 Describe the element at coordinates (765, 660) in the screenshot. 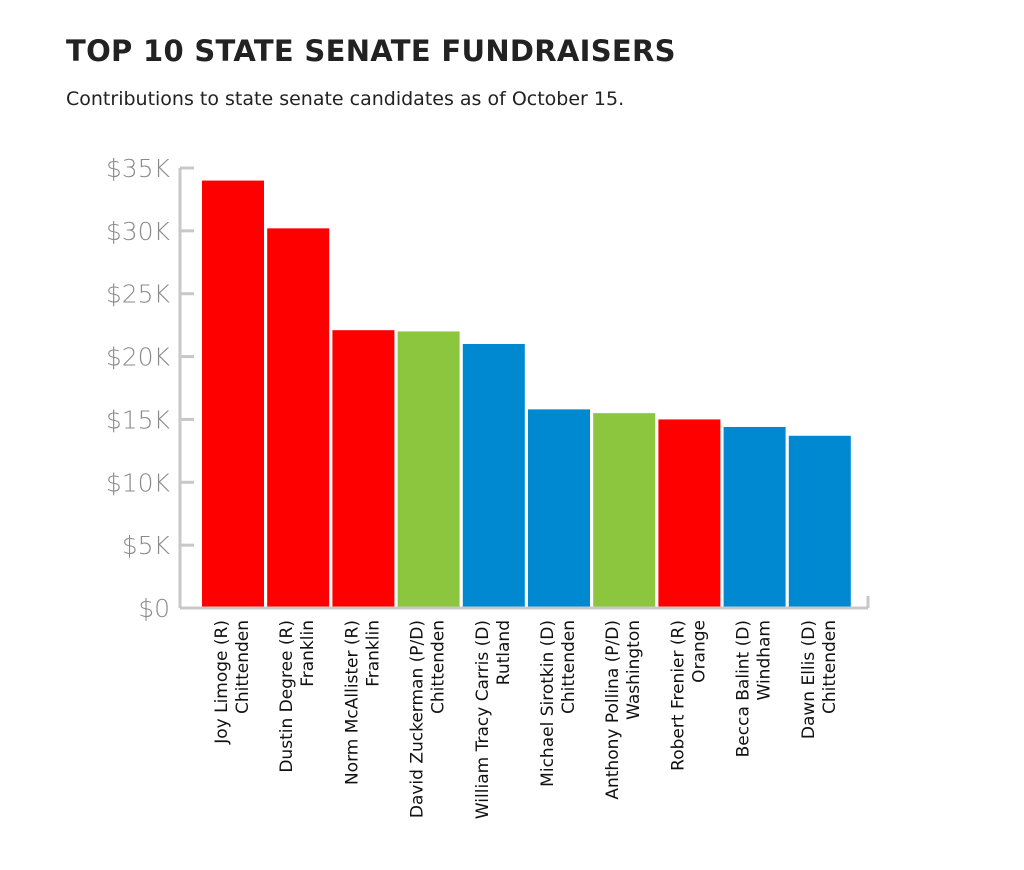

I see `candidate-county: Windham` at that location.